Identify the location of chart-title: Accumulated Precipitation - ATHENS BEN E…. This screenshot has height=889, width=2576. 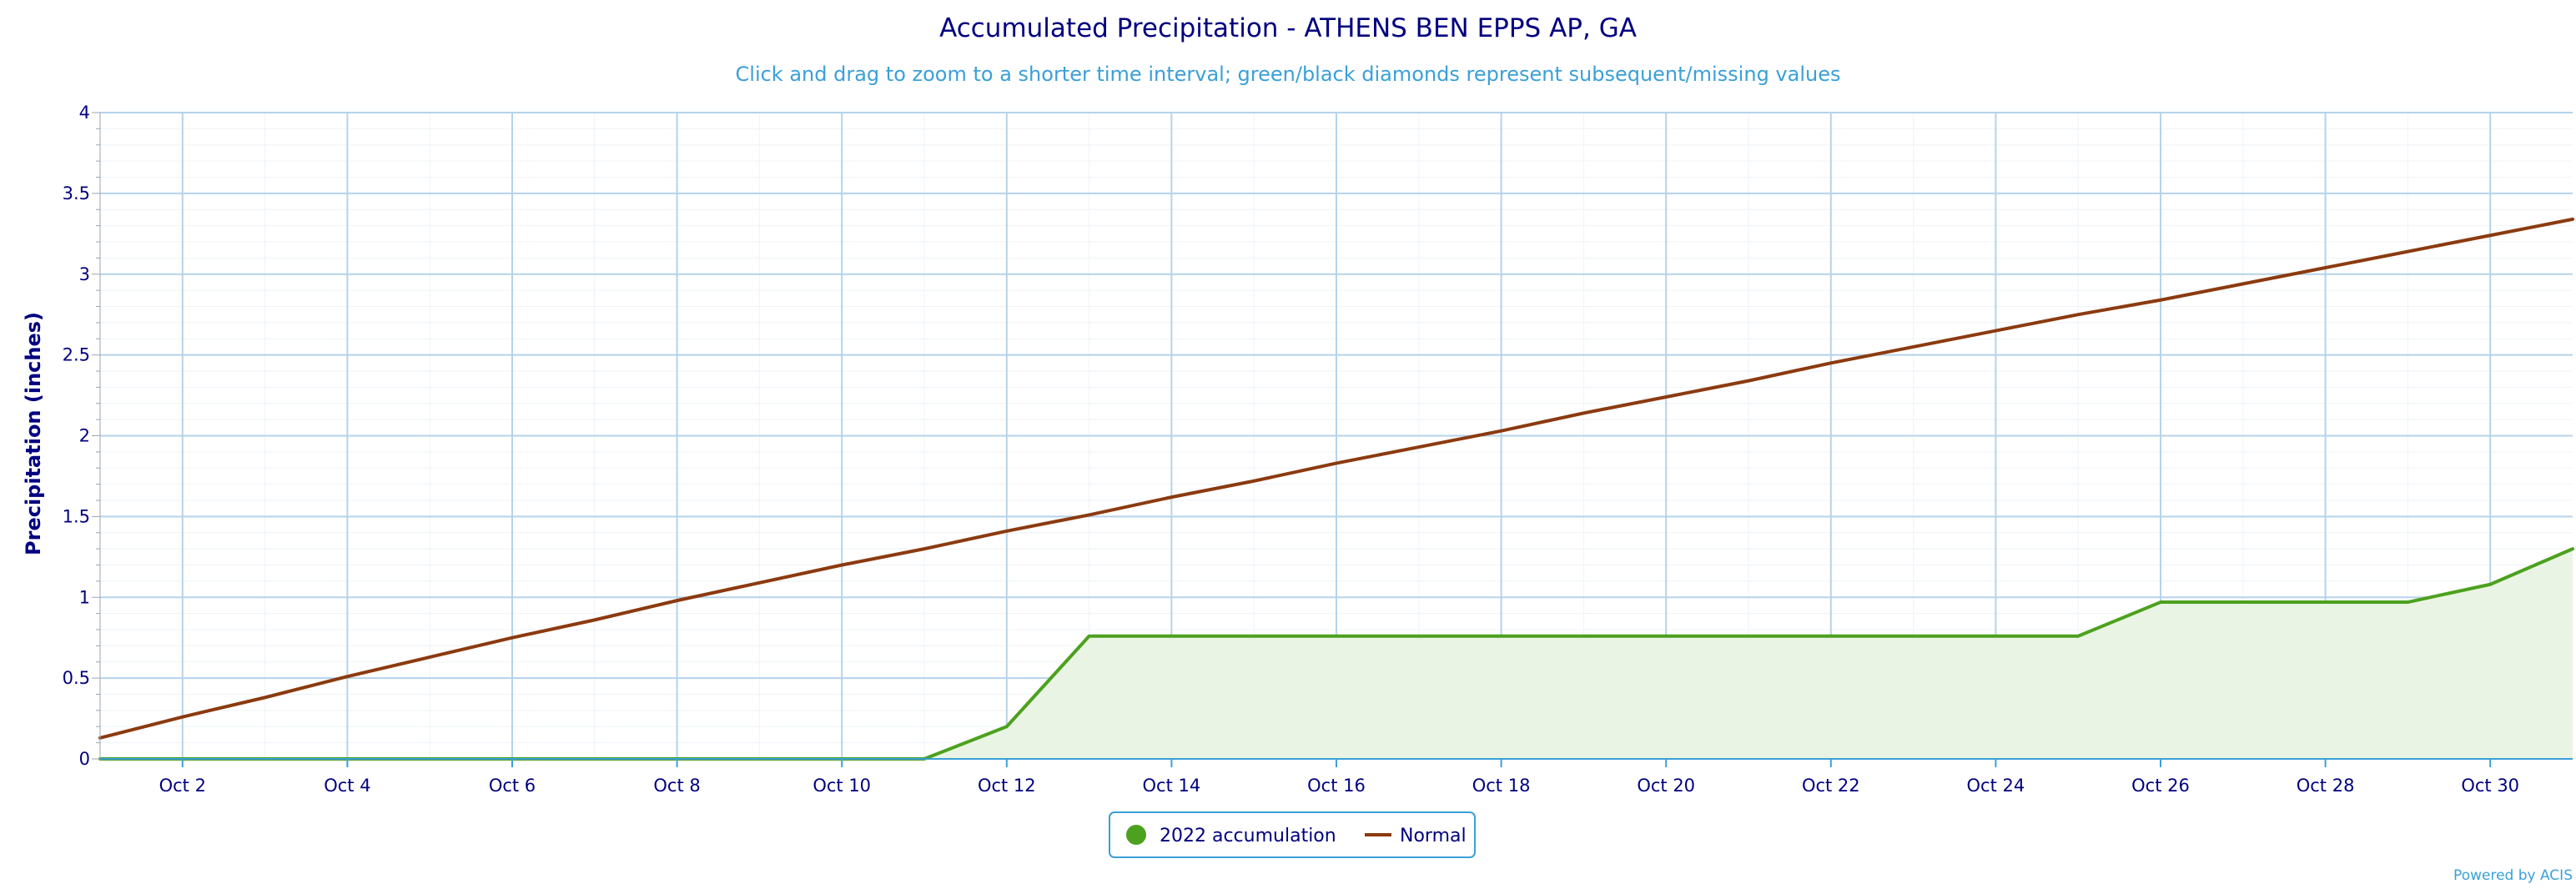
(1288, 28).